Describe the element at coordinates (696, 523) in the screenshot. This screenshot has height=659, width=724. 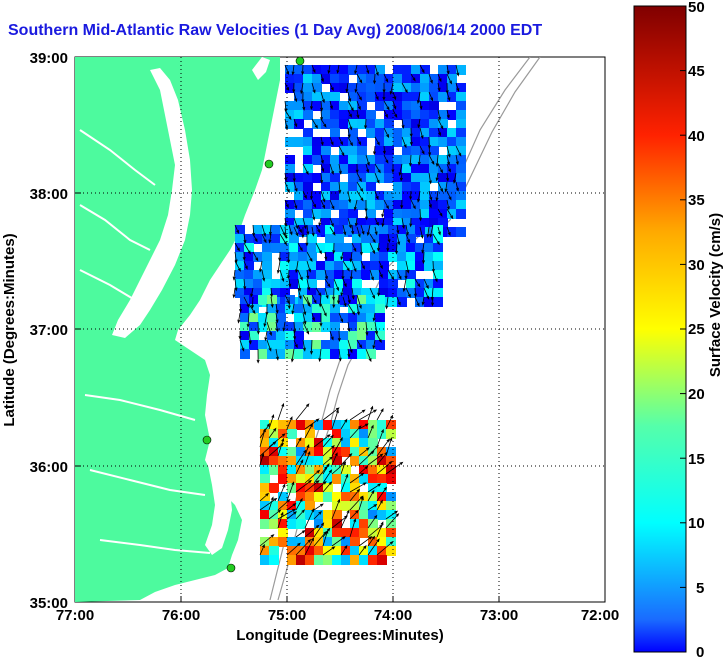
I see `colorbar-tick-label: 10` at that location.